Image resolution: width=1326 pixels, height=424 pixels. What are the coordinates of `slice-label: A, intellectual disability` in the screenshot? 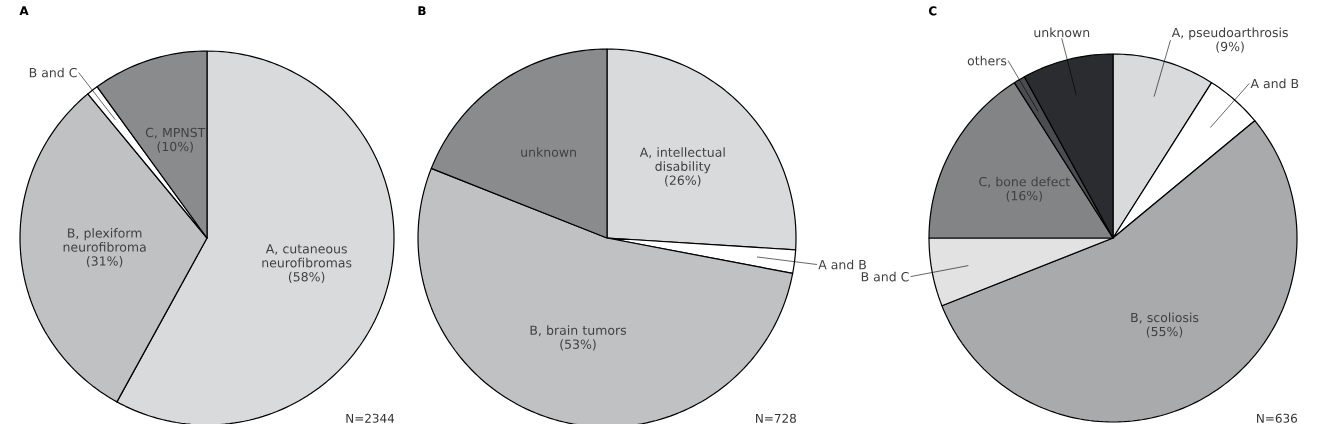 It's located at (682, 160).